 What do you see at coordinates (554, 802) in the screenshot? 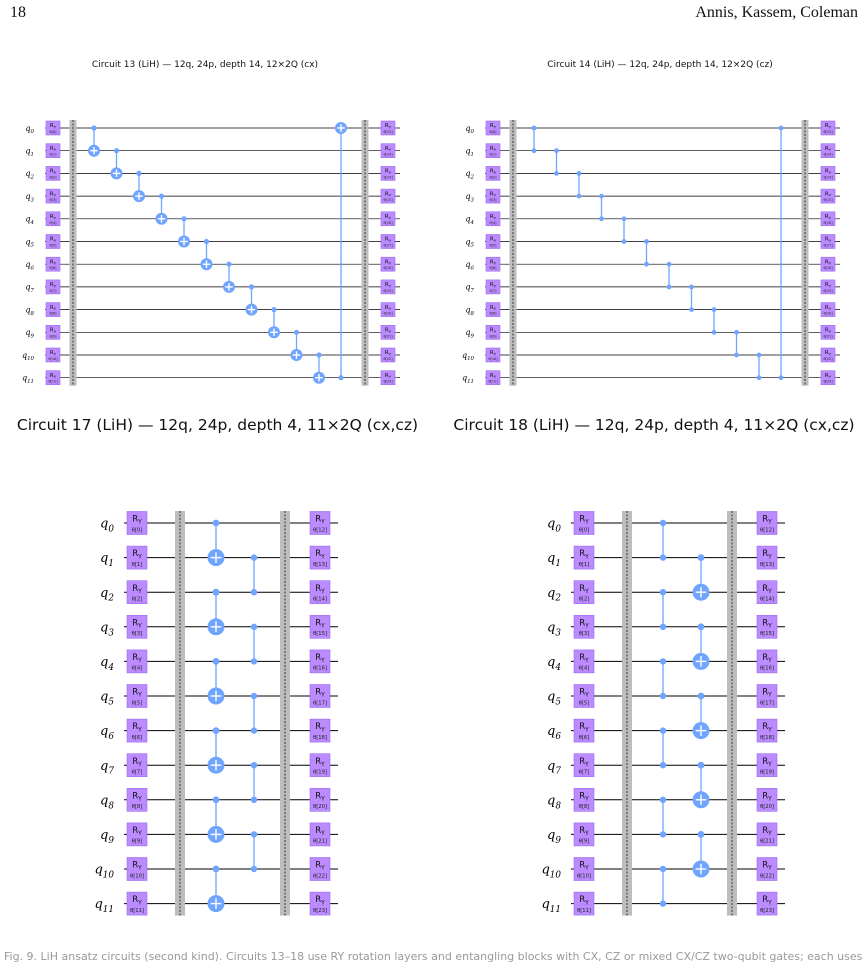
I see `qubit-label: q8` at bounding box center [554, 802].